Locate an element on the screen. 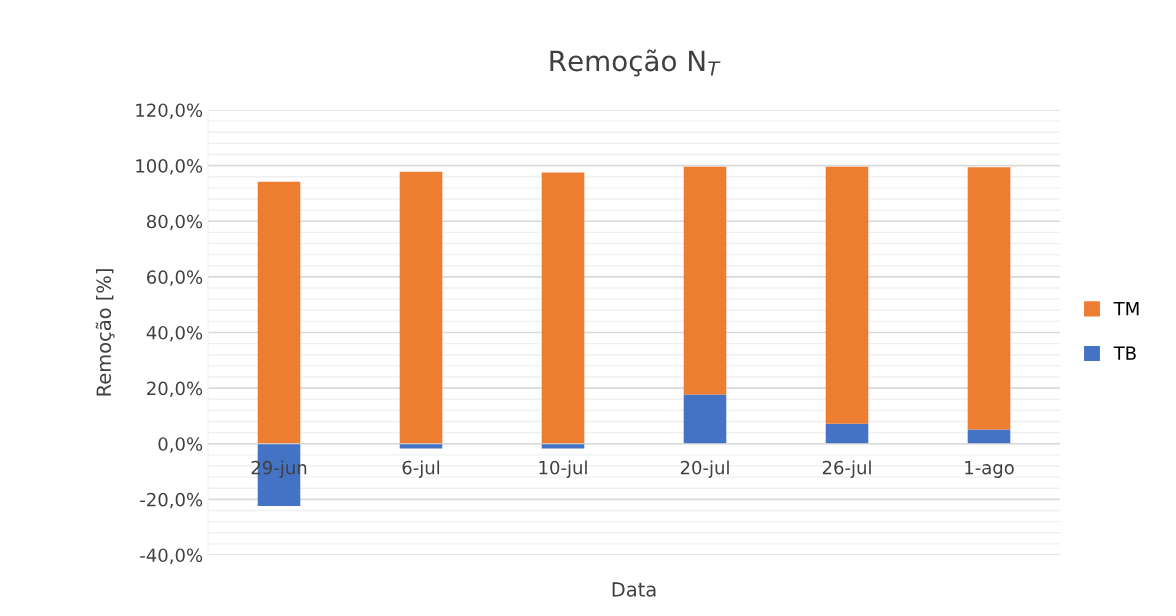 This screenshot has height=616, width=1176. x-tick-label: 1-ago is located at coordinates (989, 469).